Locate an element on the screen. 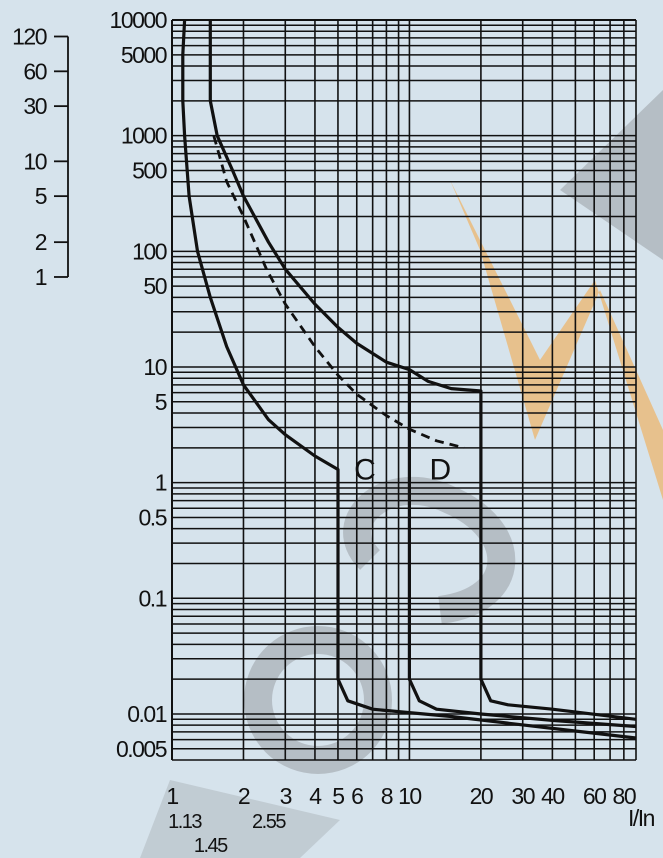 Image resolution: width=663 pixels, height=858 pixels. x-tick-label: 2.55 is located at coordinates (269, 822).